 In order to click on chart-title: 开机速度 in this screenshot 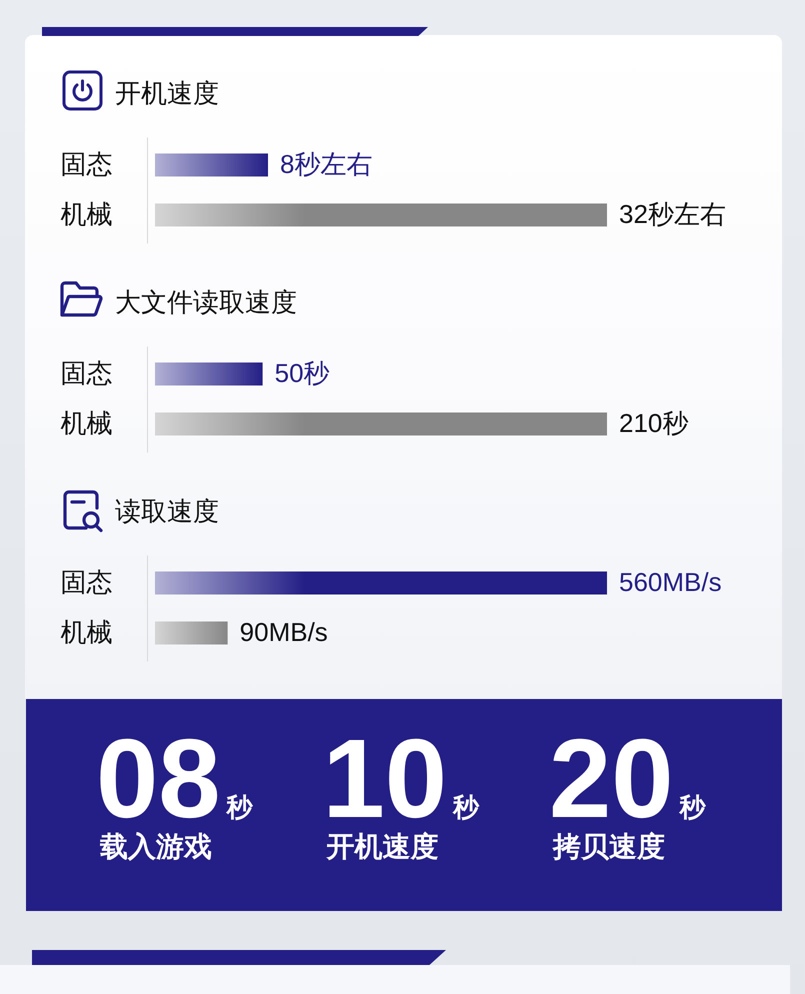, I will do `click(167, 93)`.